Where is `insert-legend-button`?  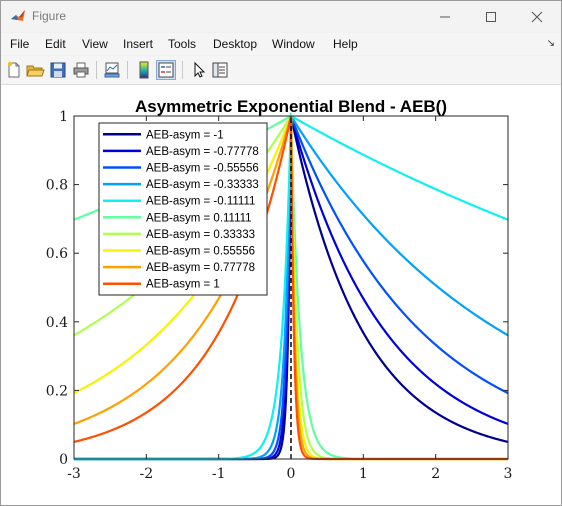 insert-legend-button is located at coordinates (166, 70).